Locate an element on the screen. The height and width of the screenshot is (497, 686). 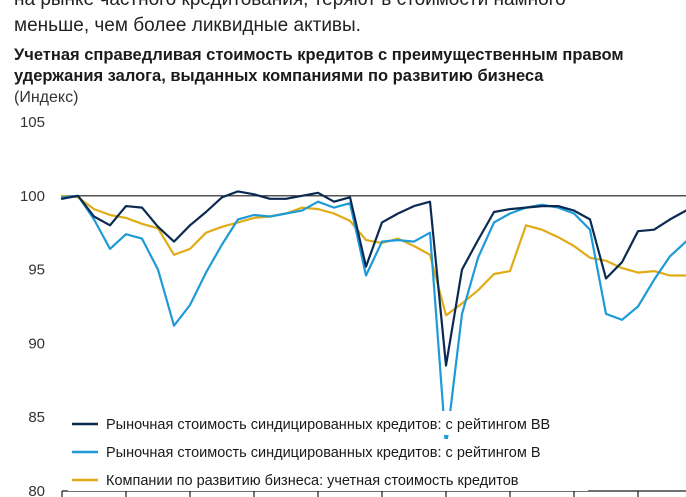
y-tick-label: 100 is located at coordinates (32, 196).